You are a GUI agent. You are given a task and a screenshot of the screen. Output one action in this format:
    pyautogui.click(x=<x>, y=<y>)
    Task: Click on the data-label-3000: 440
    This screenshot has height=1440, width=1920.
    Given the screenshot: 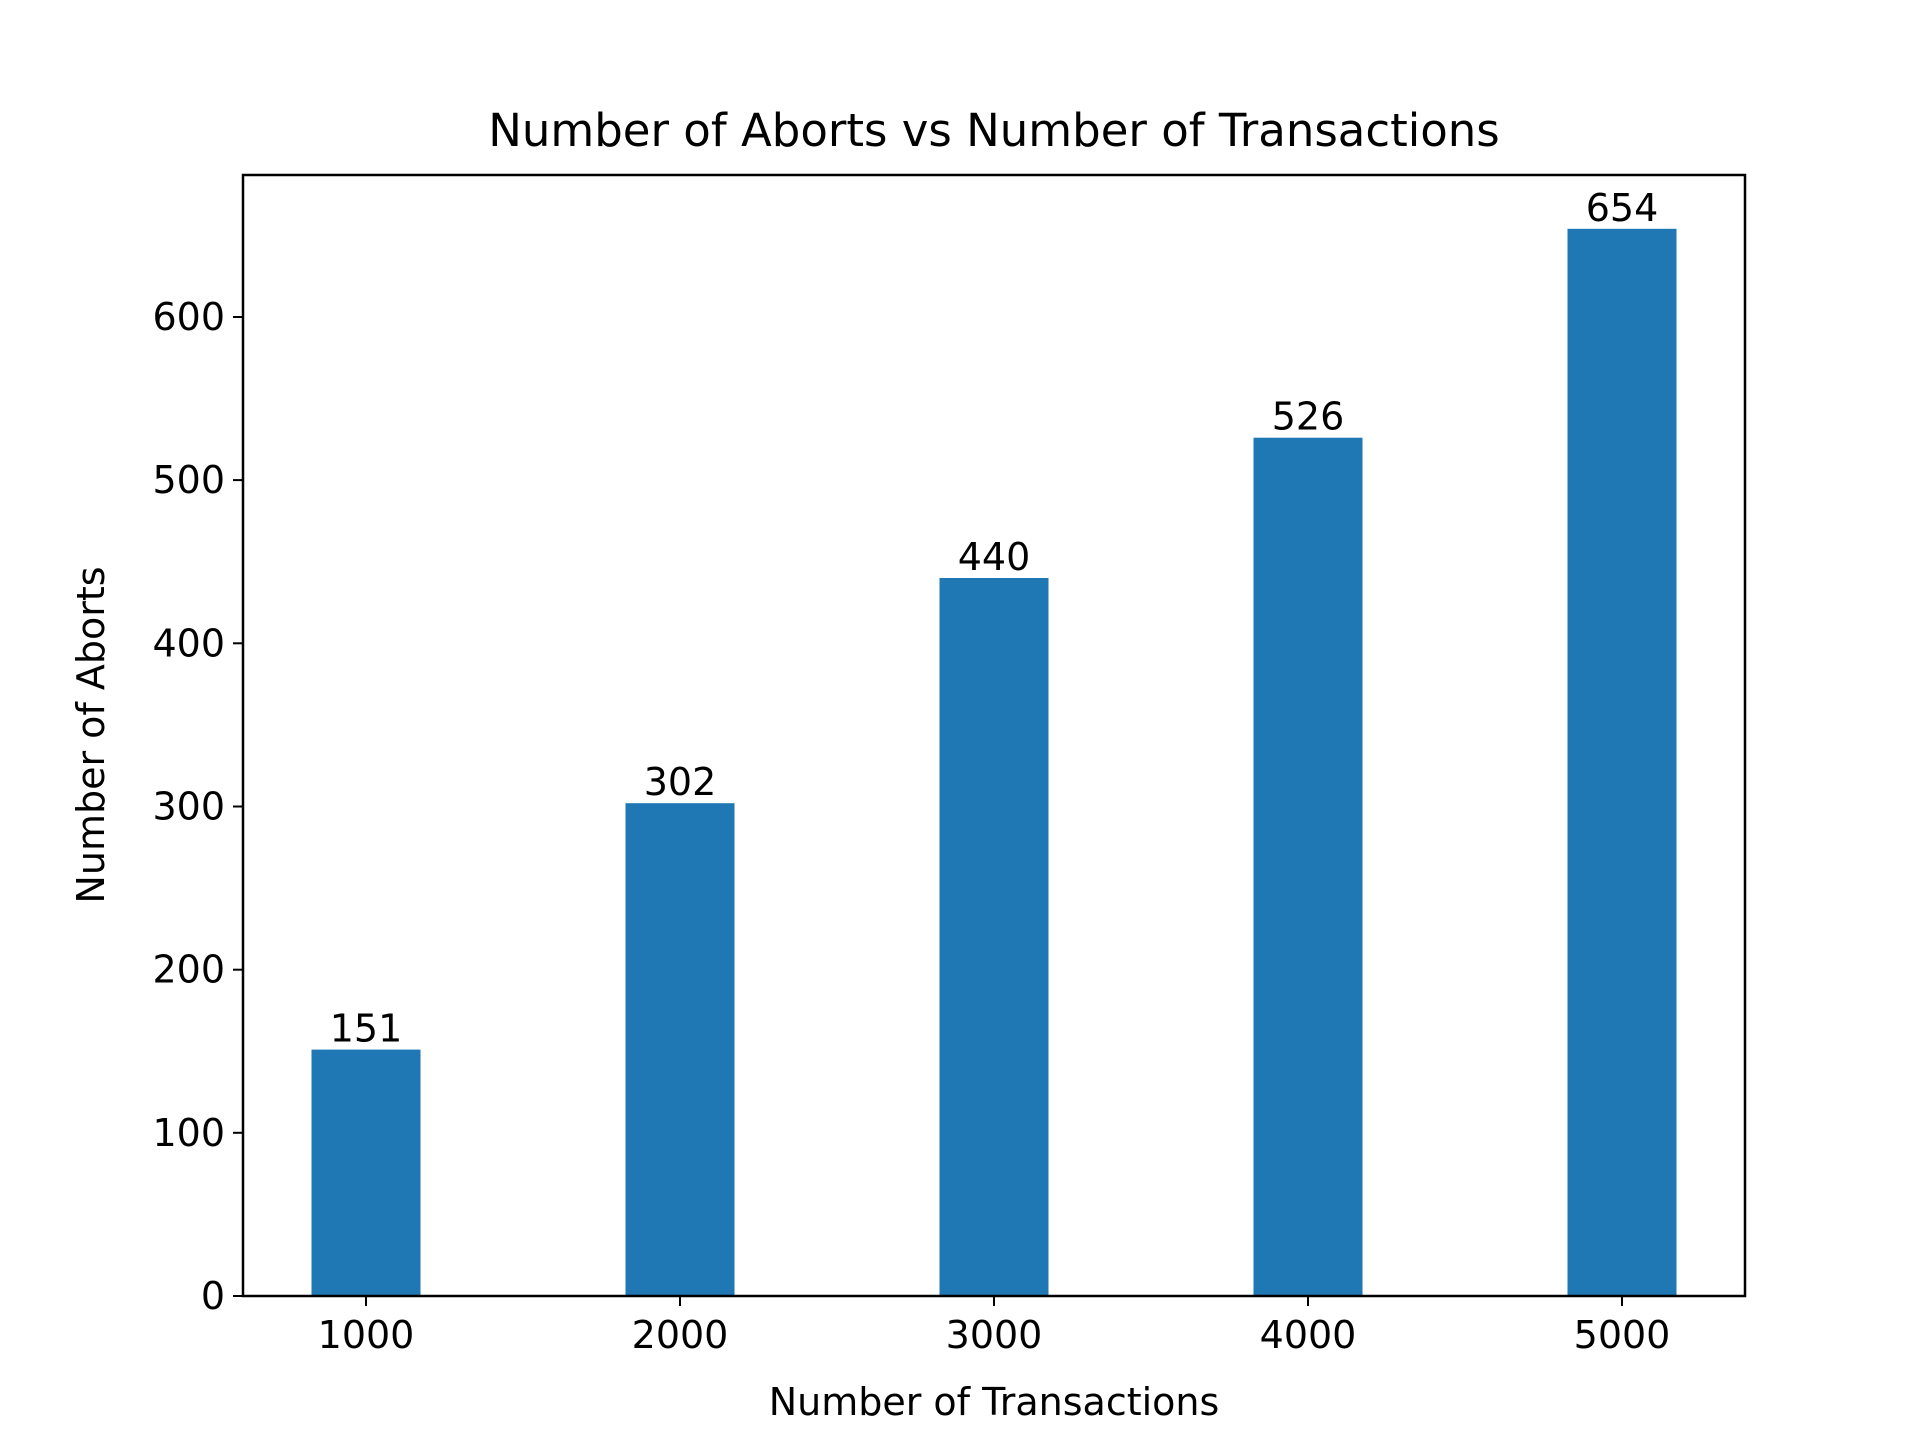 What is the action you would take?
    pyautogui.click(x=994, y=557)
    